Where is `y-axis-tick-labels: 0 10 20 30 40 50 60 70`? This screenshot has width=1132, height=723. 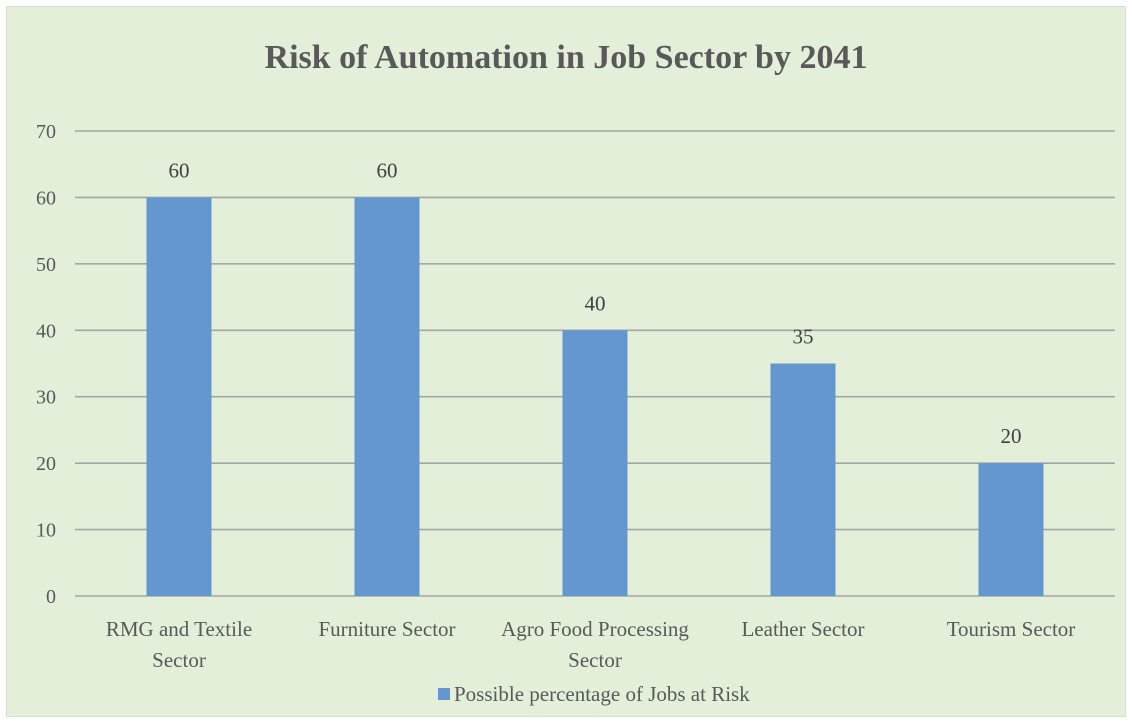
y-axis-tick-labels: 0 10 20 30 40 50 60 70 is located at coordinates (46, 364).